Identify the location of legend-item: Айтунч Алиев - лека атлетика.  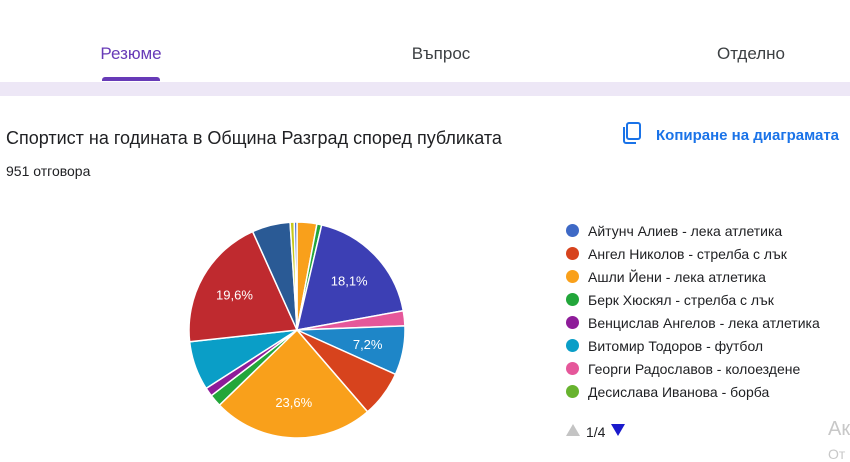
(693, 230).